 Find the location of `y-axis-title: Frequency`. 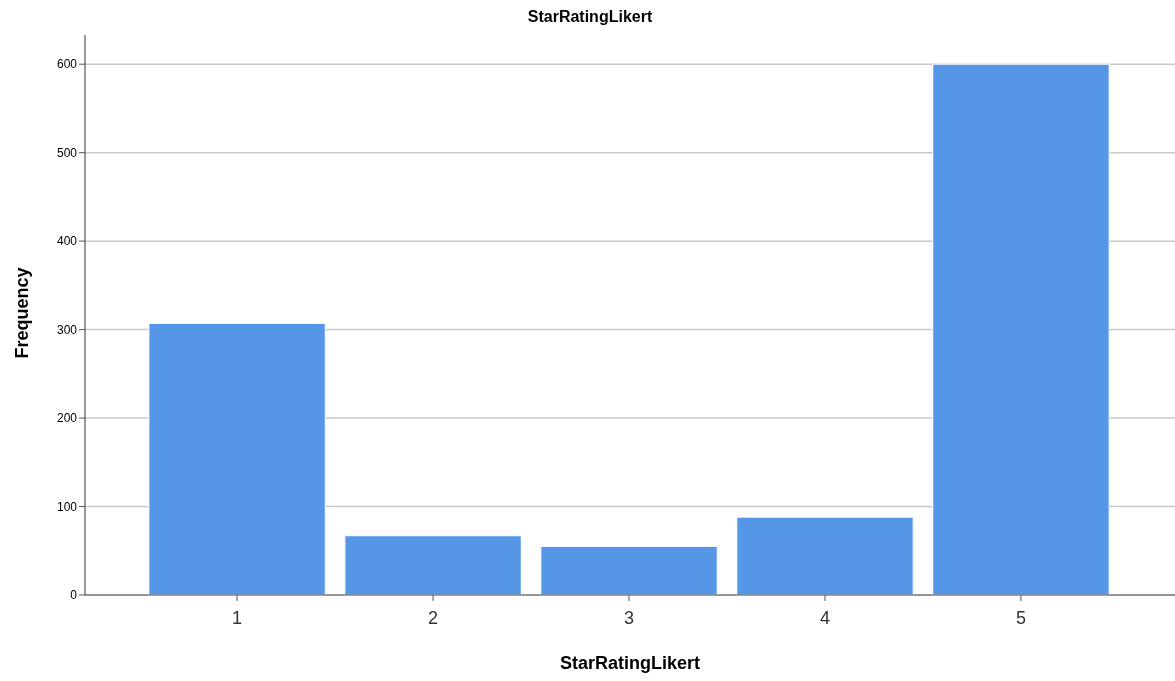

y-axis-title: Frequency is located at coordinates (22, 313).